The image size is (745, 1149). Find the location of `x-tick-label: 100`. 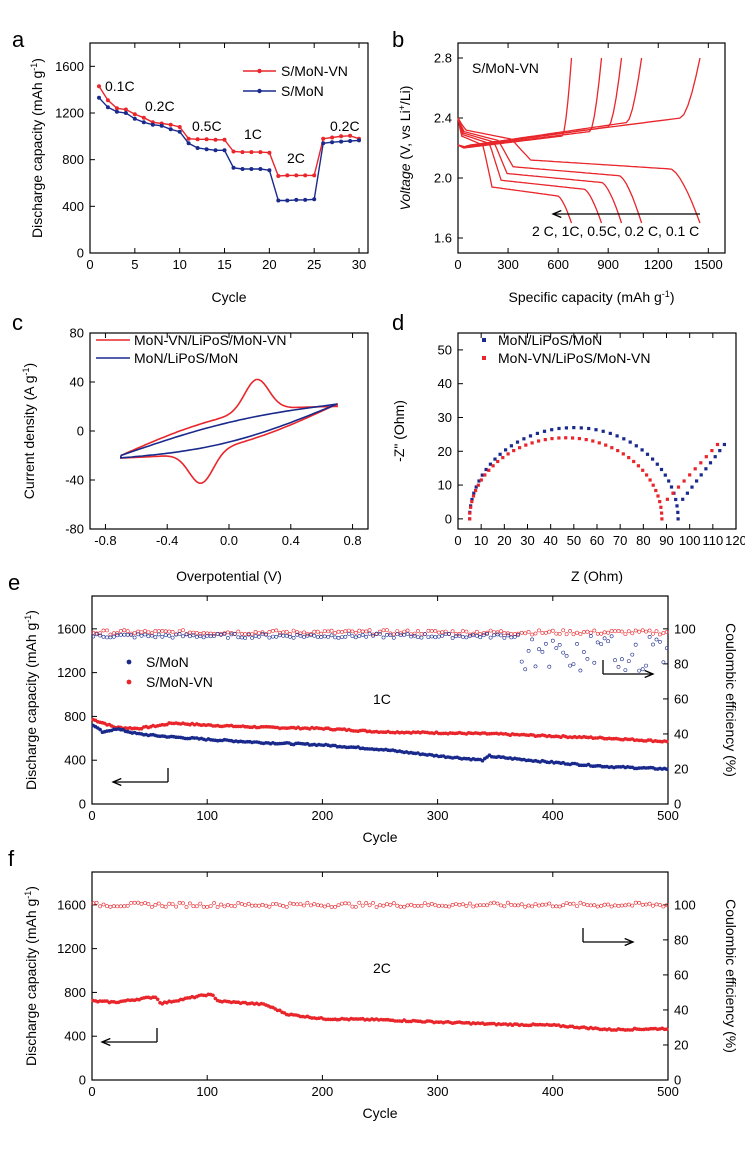

x-tick-label: 100 is located at coordinates (207, 815).